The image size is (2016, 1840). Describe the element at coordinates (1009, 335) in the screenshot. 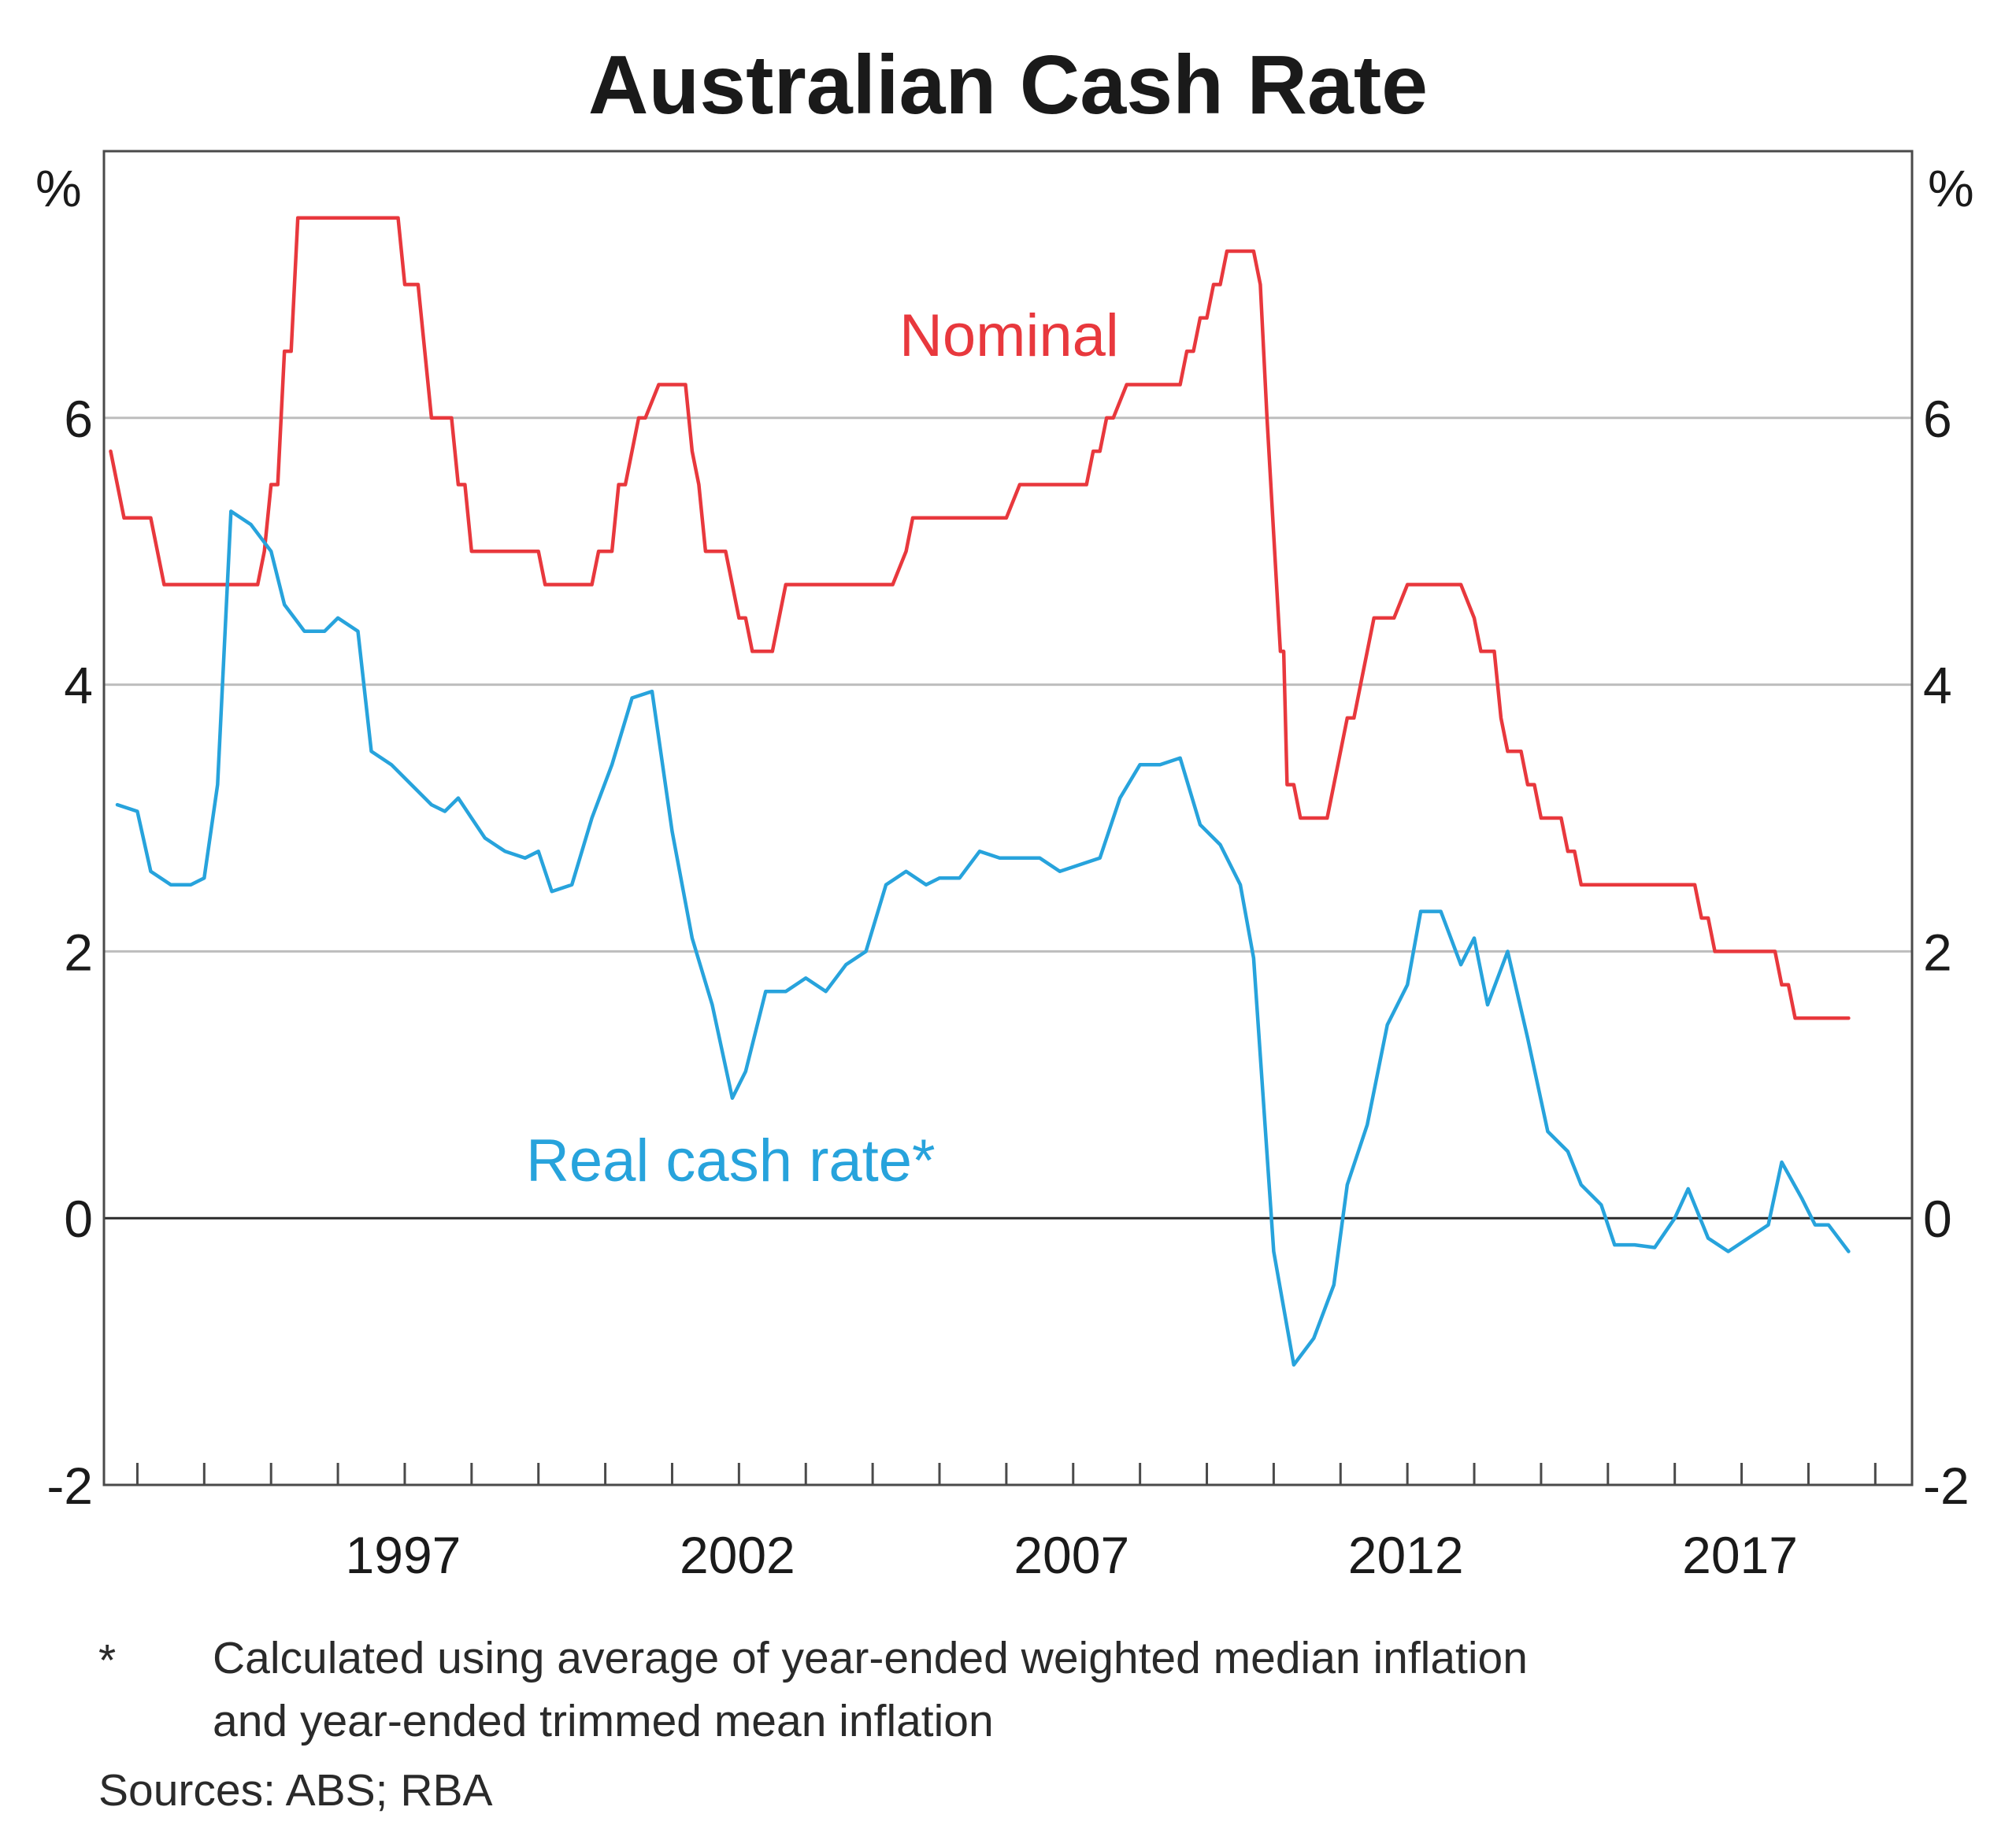

I see `nominal-series-label: Nominal` at that location.